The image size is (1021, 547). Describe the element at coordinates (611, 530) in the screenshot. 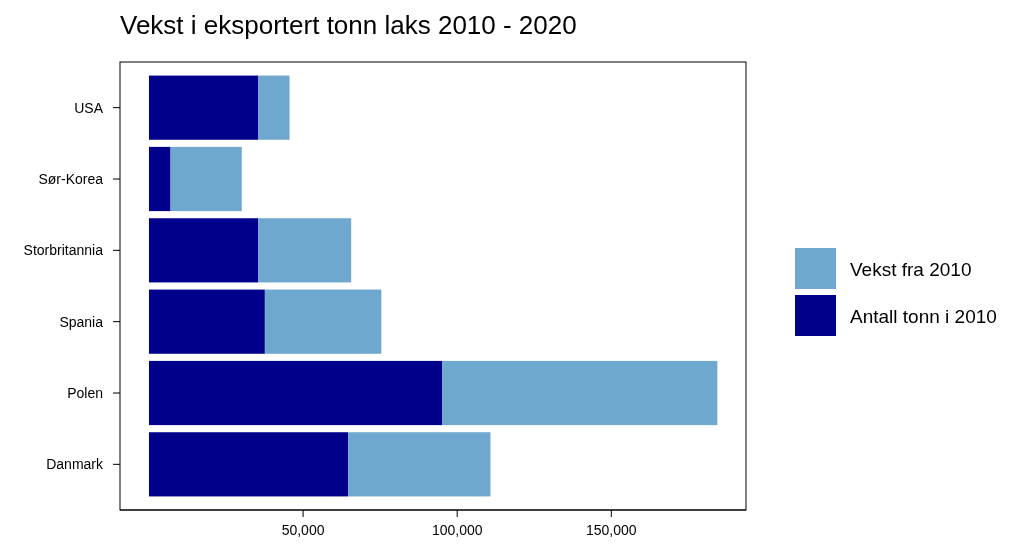

I see `x-tick-label: 150,000` at that location.